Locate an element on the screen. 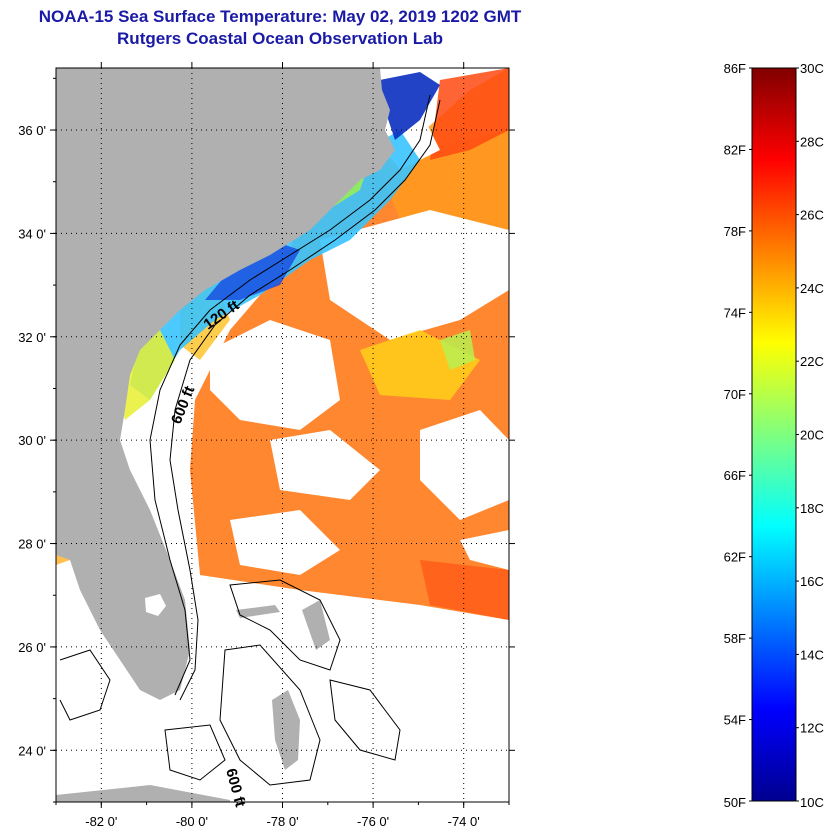  colorbar-f-label: 62F is located at coordinates (735, 557).